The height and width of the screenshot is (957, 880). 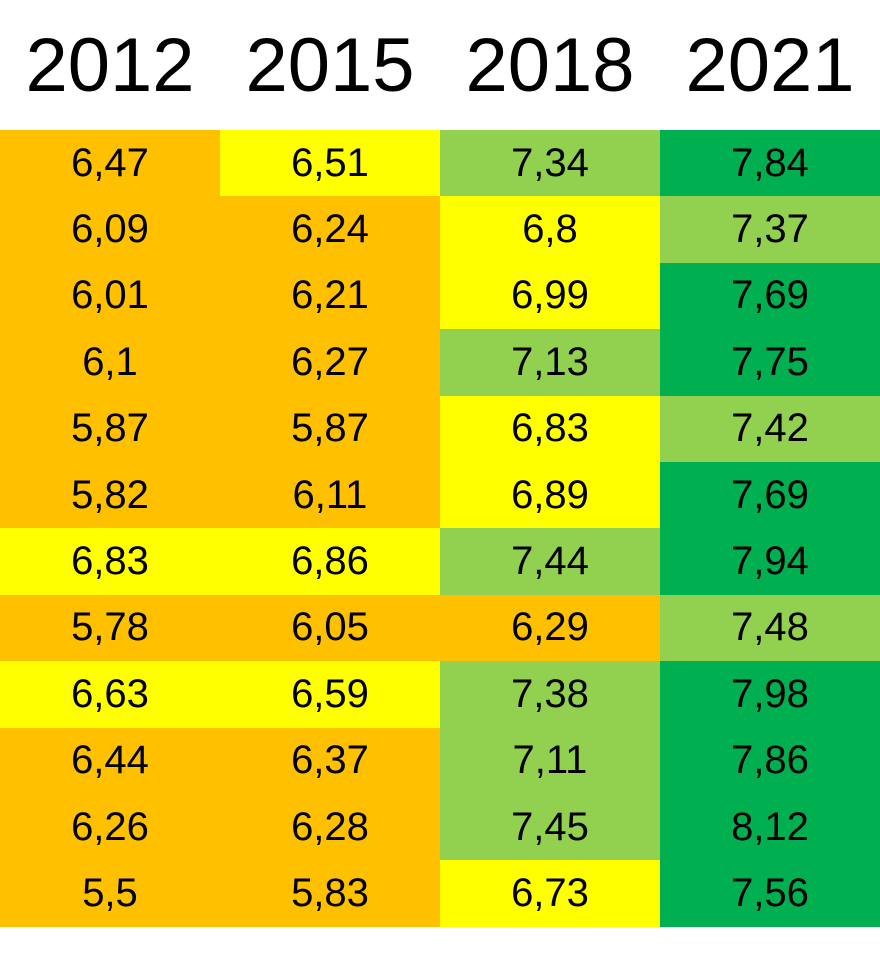 I want to click on table-row: 5,78 6,05 6,29 7,48, so click(x=440, y=628).